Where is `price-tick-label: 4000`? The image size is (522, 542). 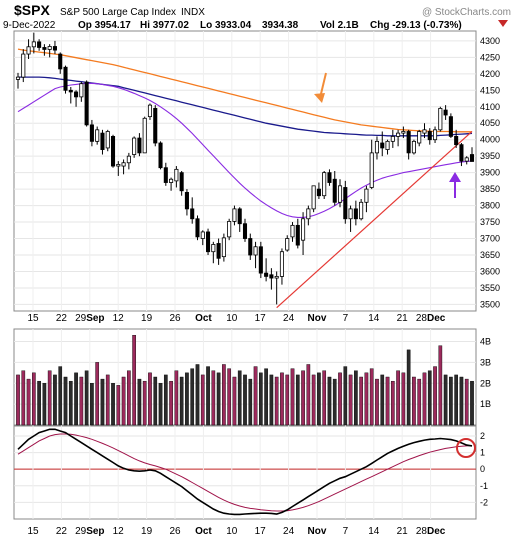 price-tick-label: 4000 is located at coordinates (490, 140).